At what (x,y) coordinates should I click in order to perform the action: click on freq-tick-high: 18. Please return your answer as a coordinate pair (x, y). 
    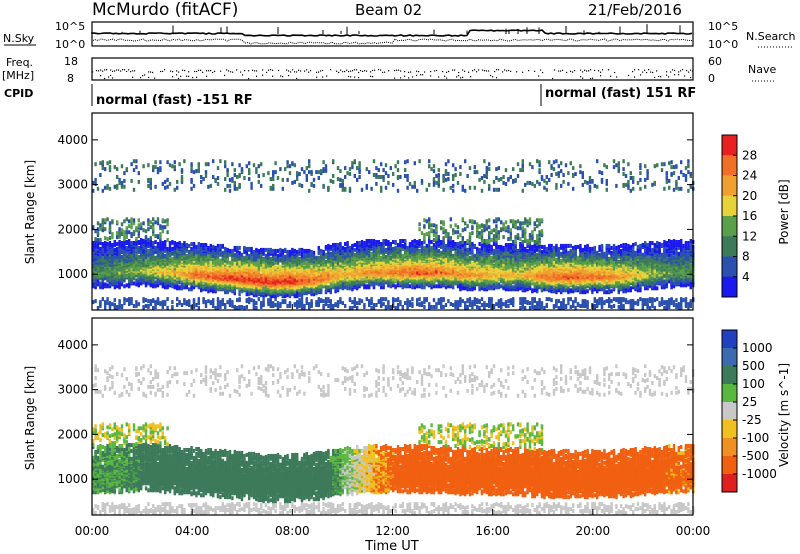
    Looking at the image, I should click on (71, 61).